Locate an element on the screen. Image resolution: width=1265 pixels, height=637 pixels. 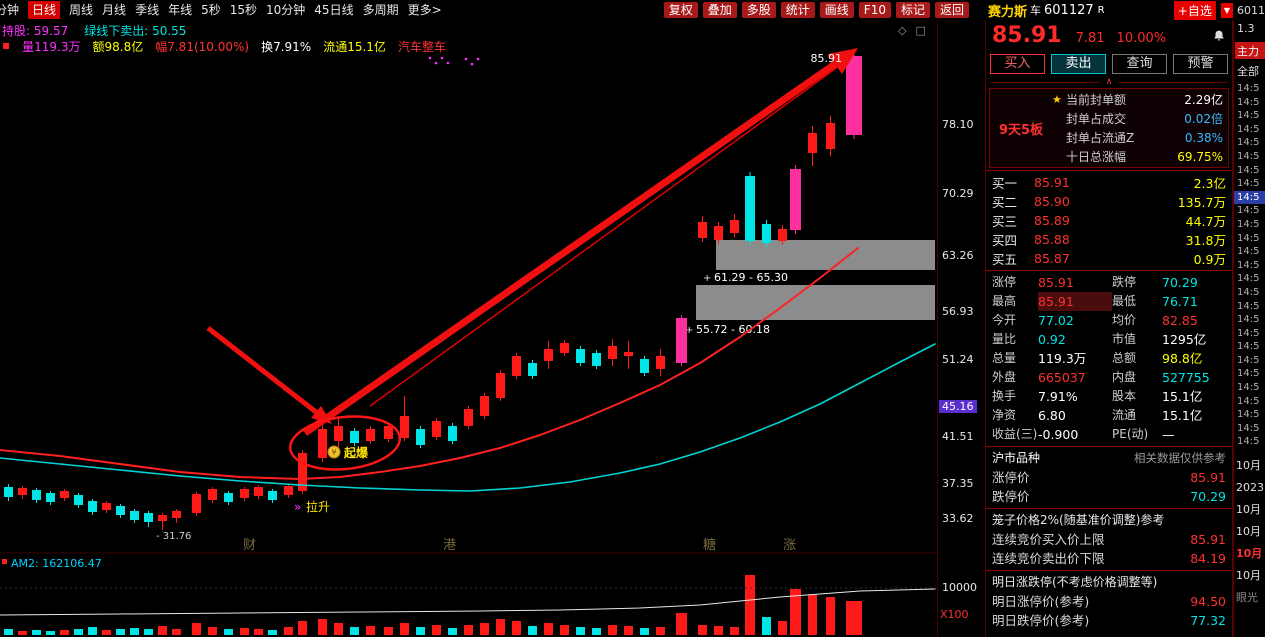
bid-level-row: 买二 85.90 135.7万 is located at coordinates (1109, 201).